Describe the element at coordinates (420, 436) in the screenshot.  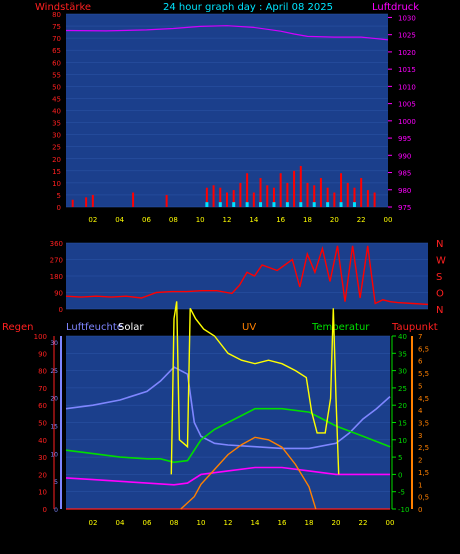
I see `uv-tick-label: 3` at that location.